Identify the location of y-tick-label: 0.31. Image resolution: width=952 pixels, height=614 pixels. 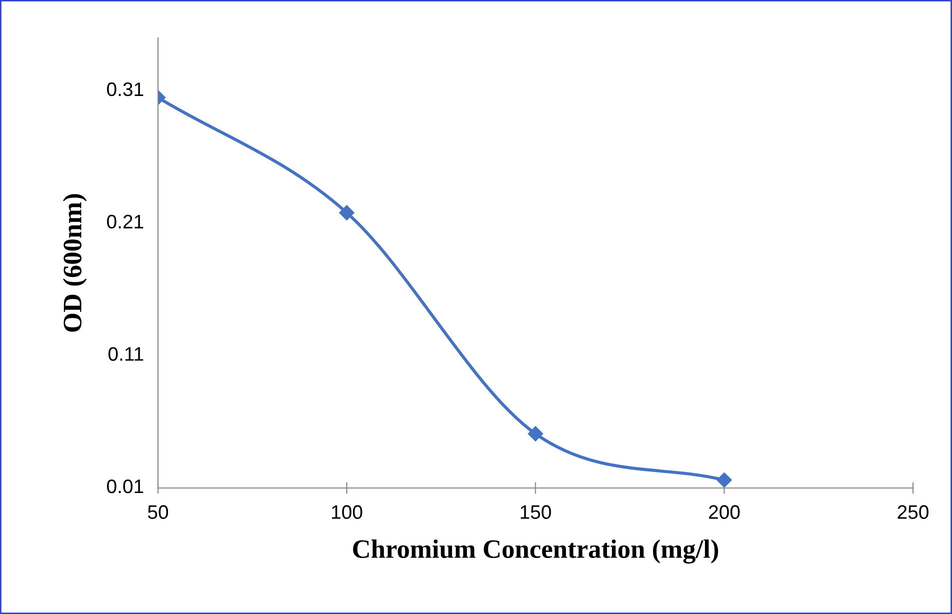
(125, 89).